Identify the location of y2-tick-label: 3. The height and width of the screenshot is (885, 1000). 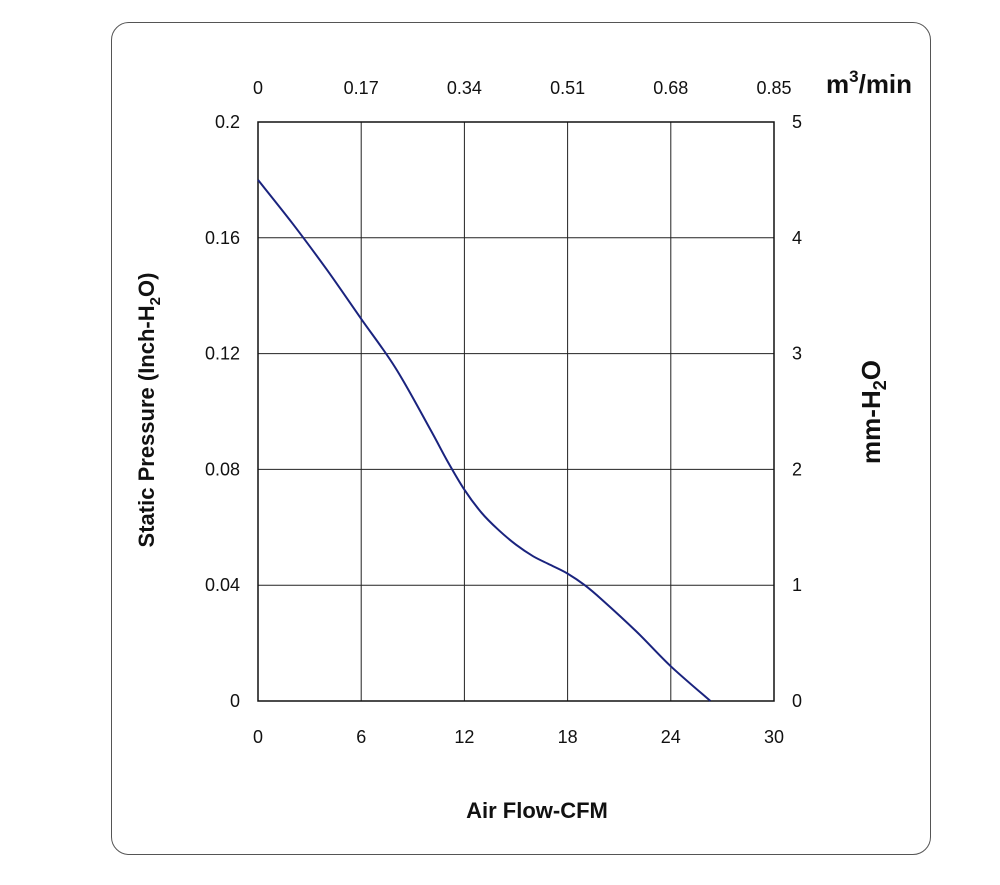
(797, 354).